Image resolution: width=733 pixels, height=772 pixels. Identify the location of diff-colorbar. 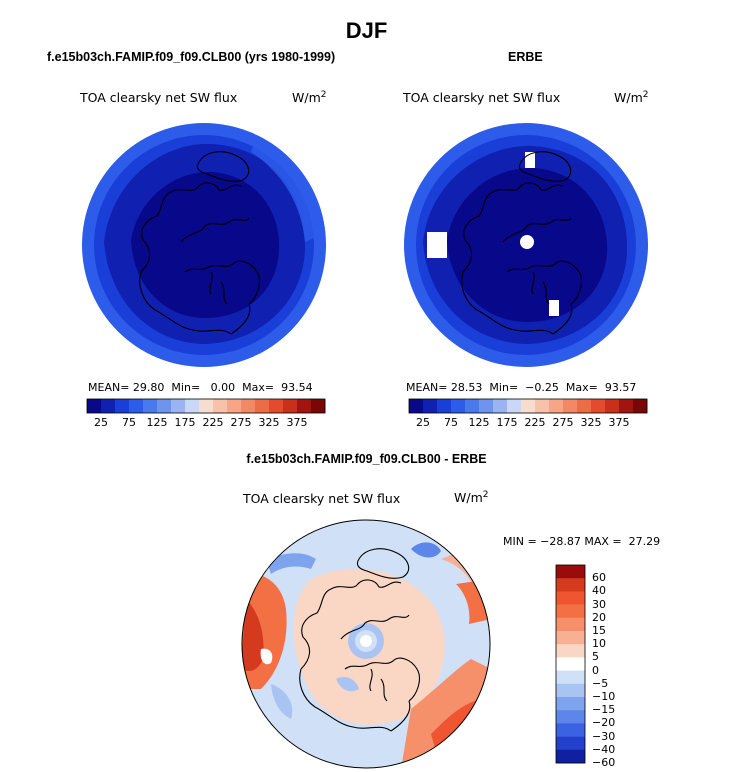
(570, 664).